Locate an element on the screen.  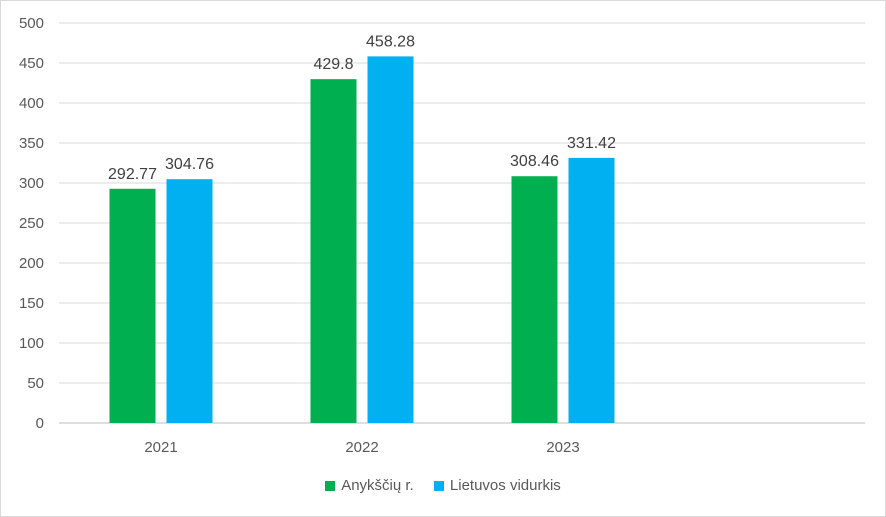
legend-swatch-lietuvos is located at coordinates (438, 485).